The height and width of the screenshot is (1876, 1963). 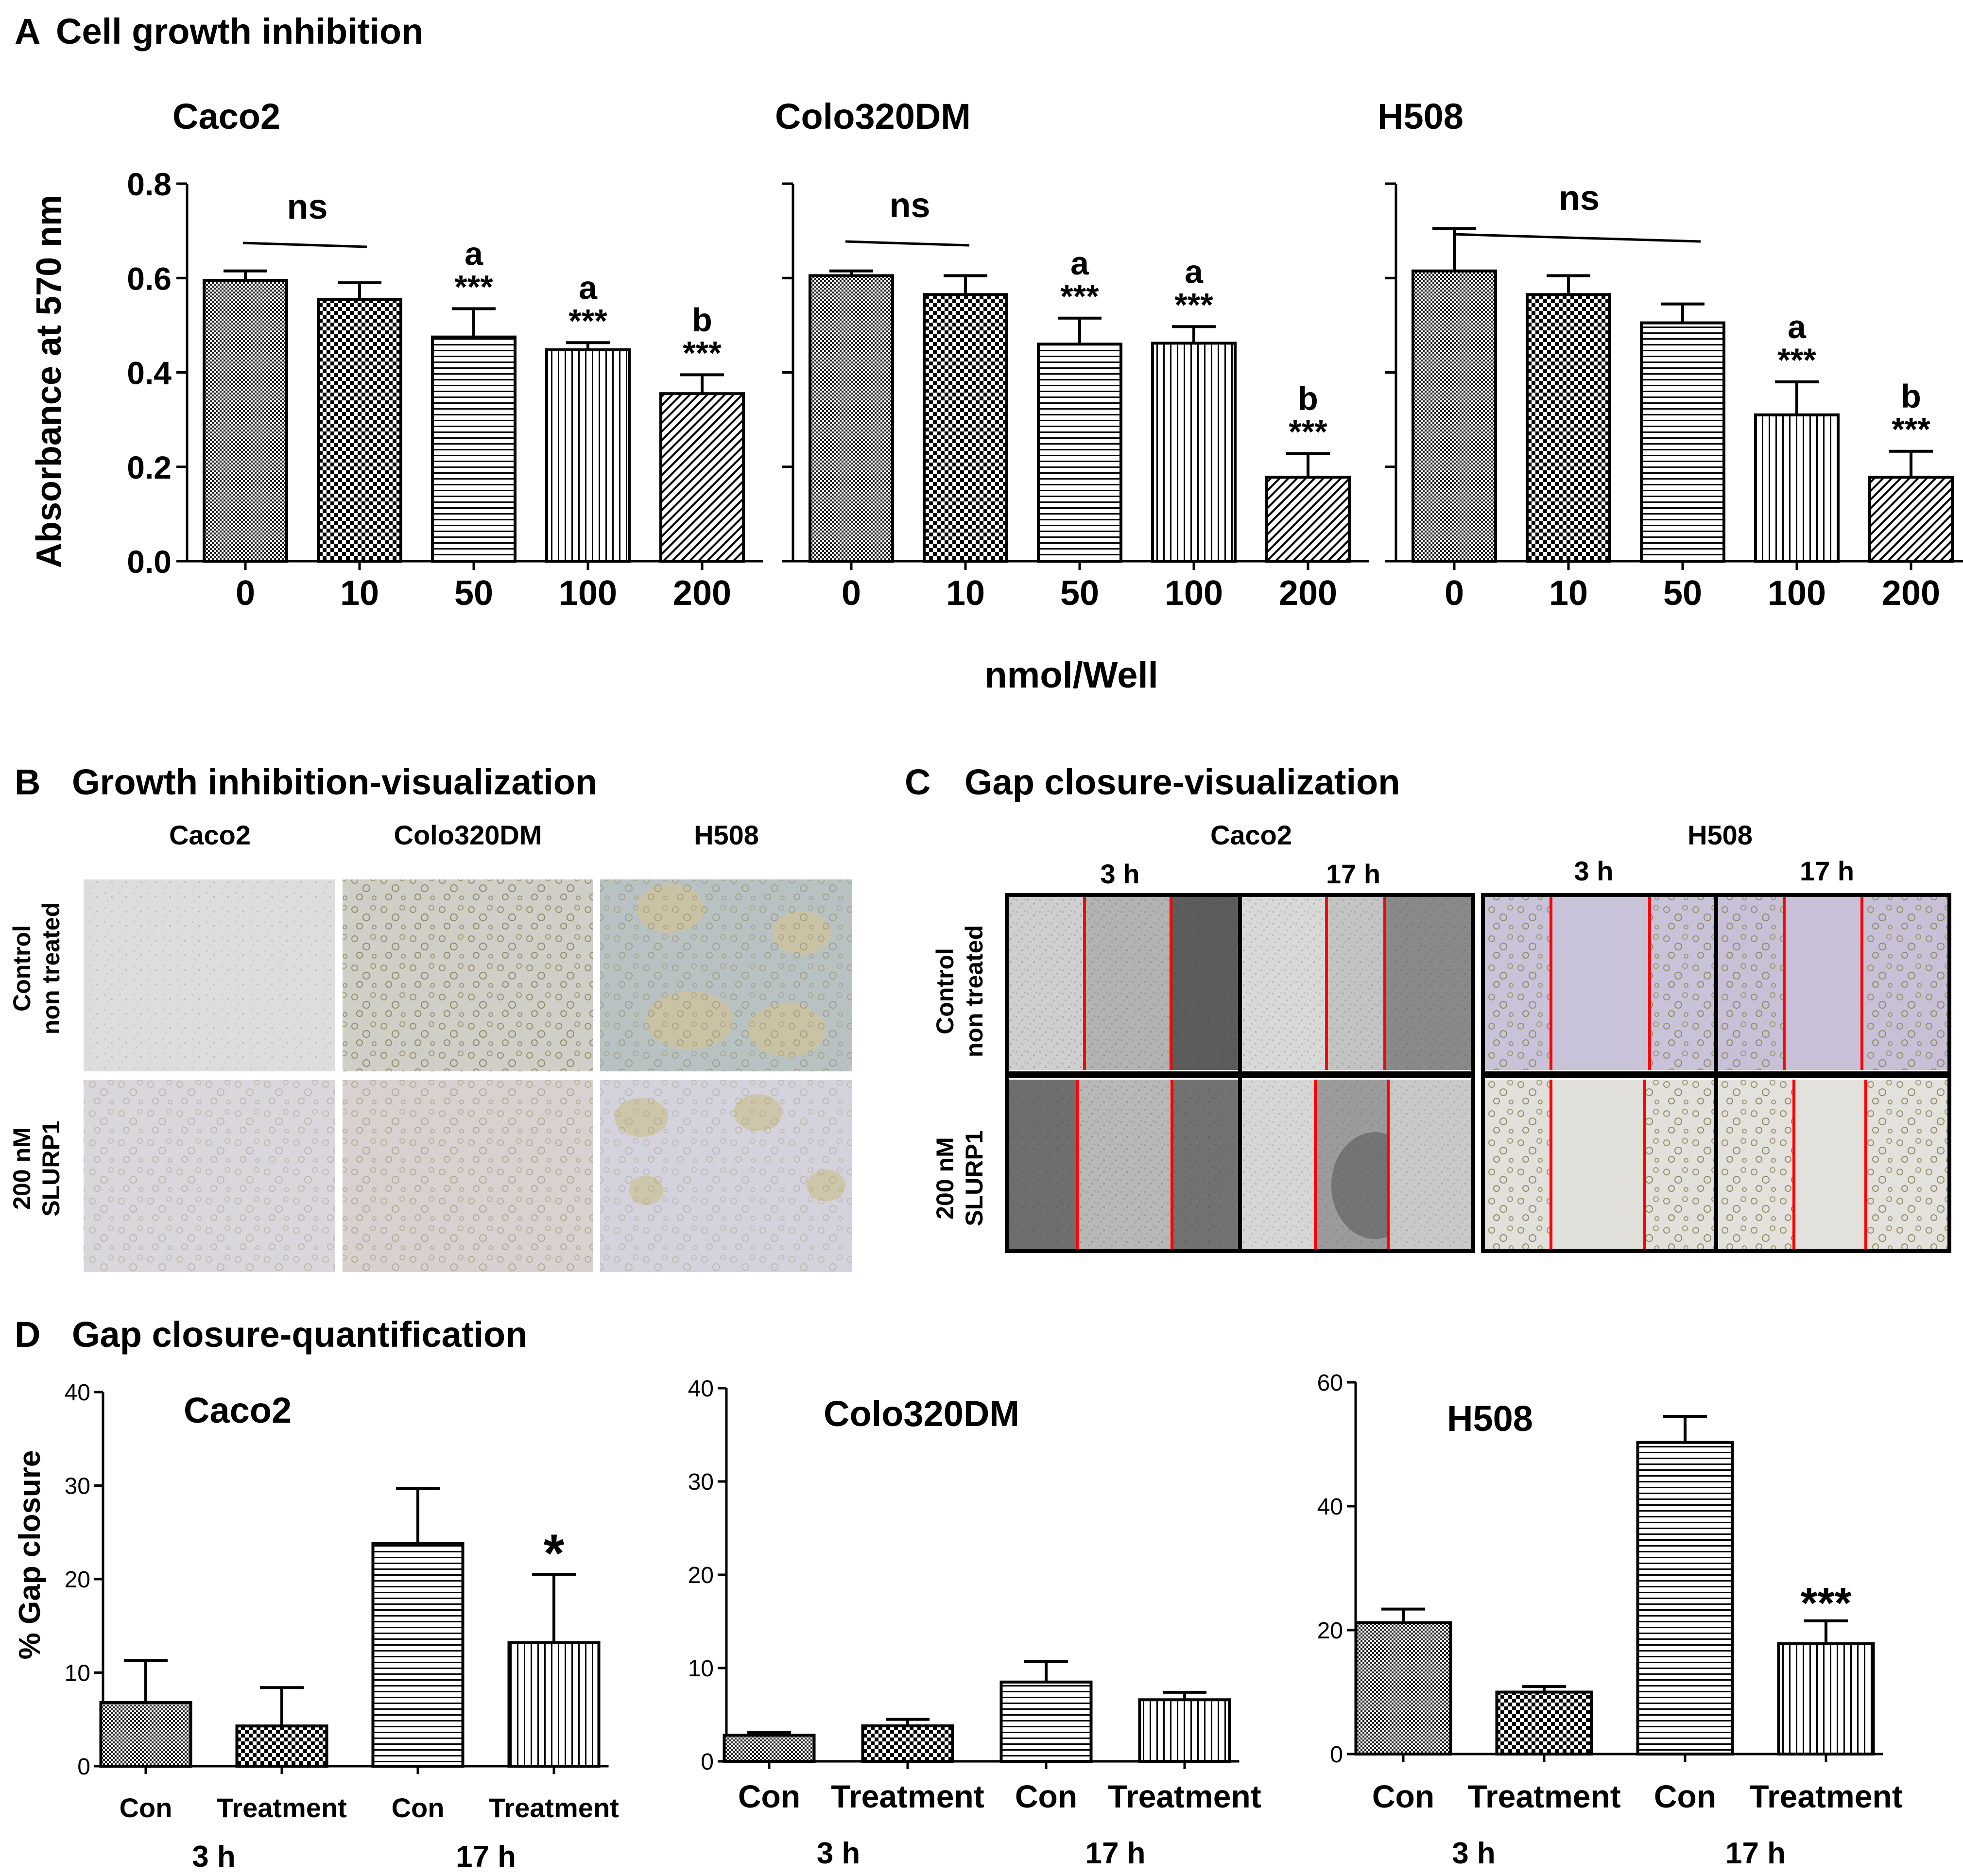 I want to click on chart-title: Caco2, so click(x=238, y=1410).